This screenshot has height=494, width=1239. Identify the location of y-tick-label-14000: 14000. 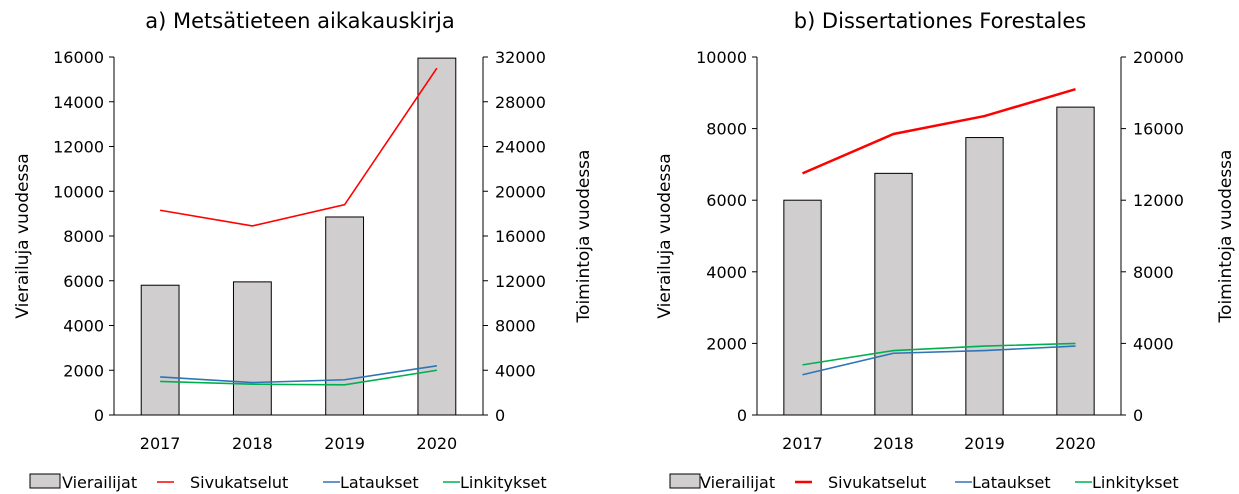
(78, 102).